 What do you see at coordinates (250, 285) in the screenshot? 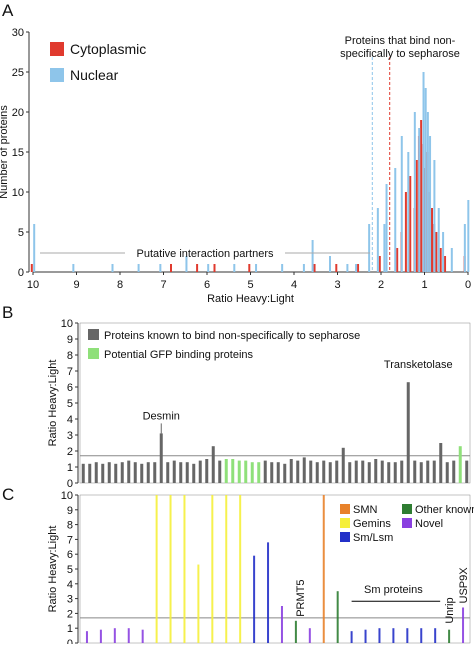
I see `x-tick-label: 5` at bounding box center [250, 285].